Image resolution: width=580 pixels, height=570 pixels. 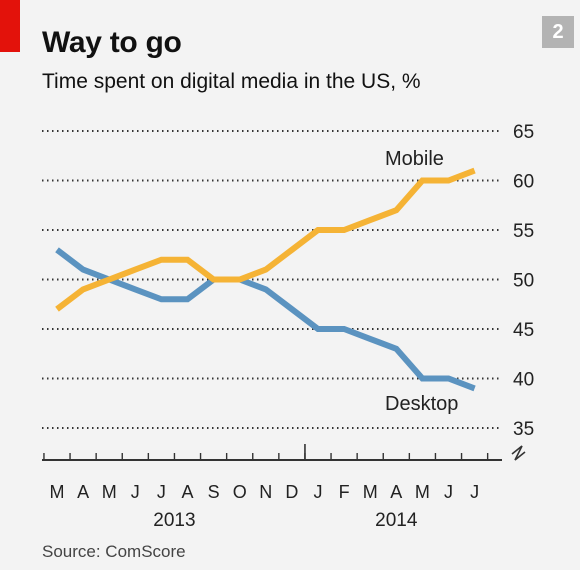 I want to click on x-tick-label: S, so click(x=214, y=492).